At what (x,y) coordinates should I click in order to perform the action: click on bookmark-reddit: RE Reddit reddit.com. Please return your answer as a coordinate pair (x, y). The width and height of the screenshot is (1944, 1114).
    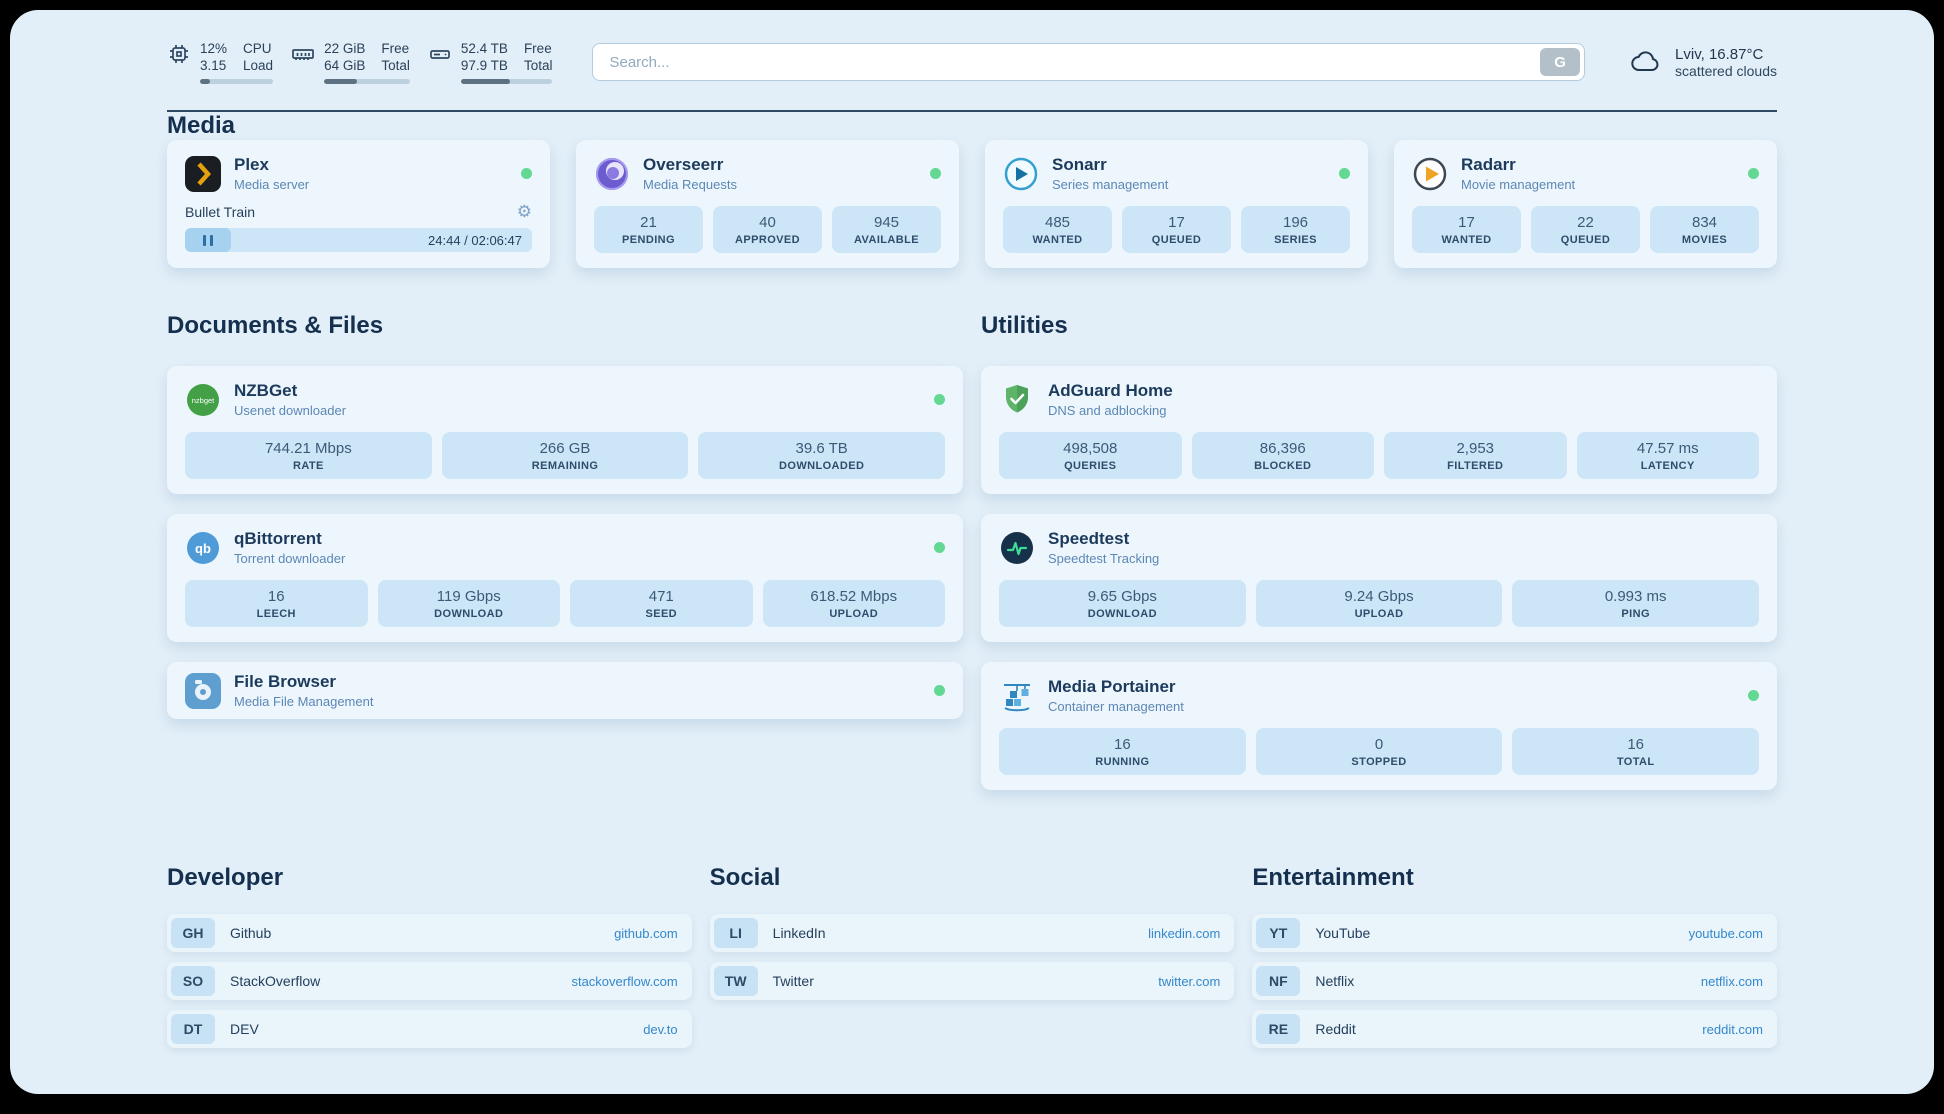
    Looking at the image, I should click on (1514, 1029).